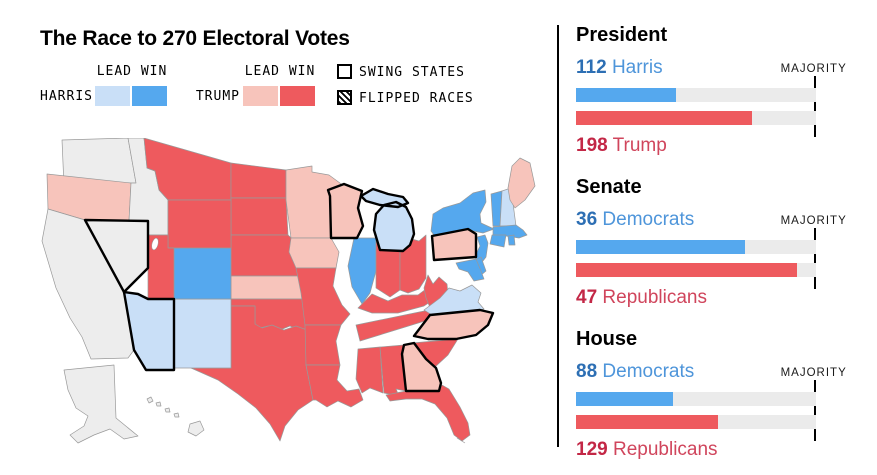  I want to click on state-PA, so click(454, 244).